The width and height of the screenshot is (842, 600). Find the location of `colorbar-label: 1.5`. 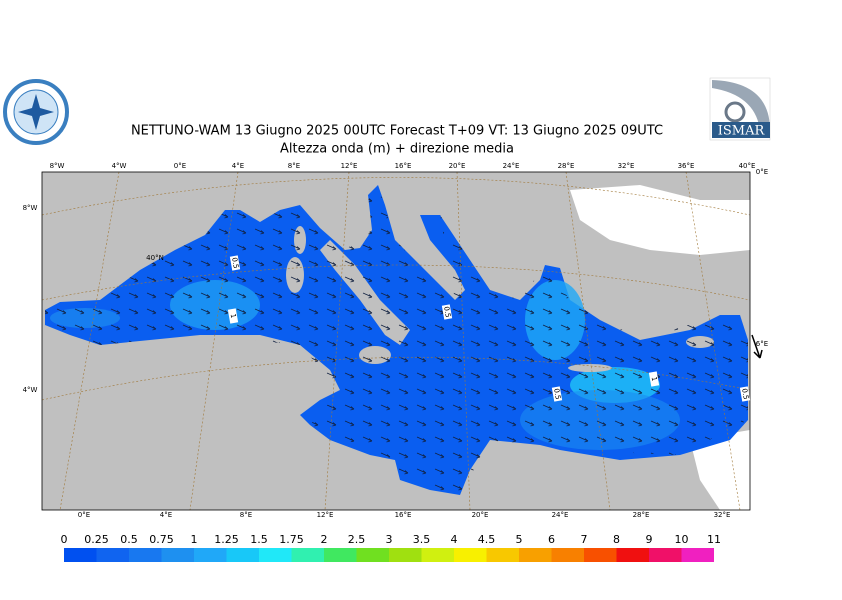

colorbar-label: 1.5 is located at coordinates (259, 539).